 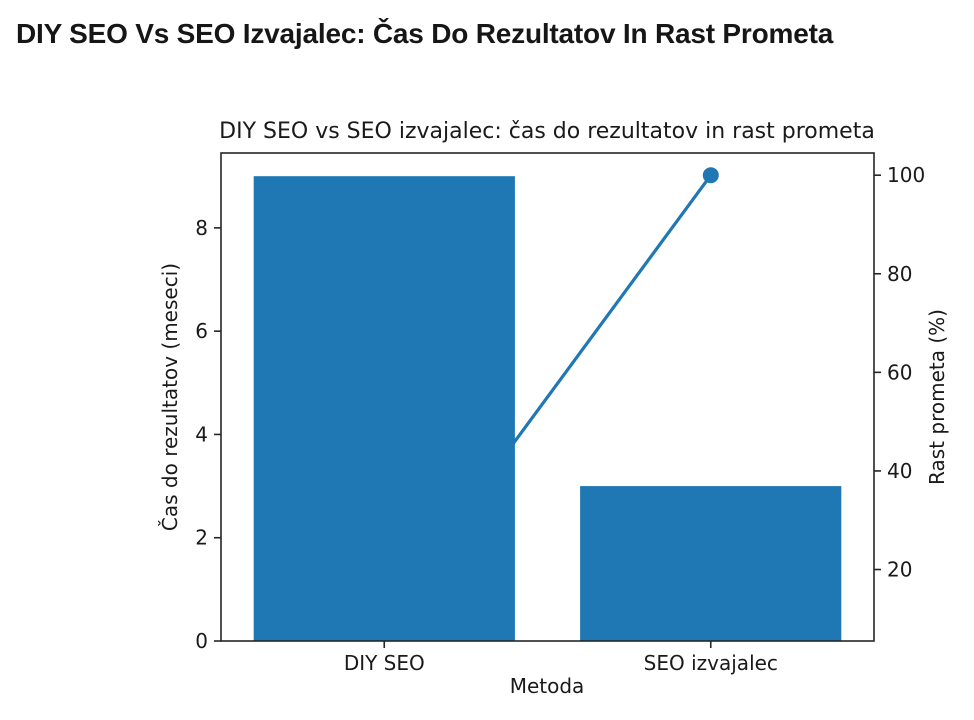 I want to click on x-tick-label: SEO izvajalec, so click(x=711, y=663).